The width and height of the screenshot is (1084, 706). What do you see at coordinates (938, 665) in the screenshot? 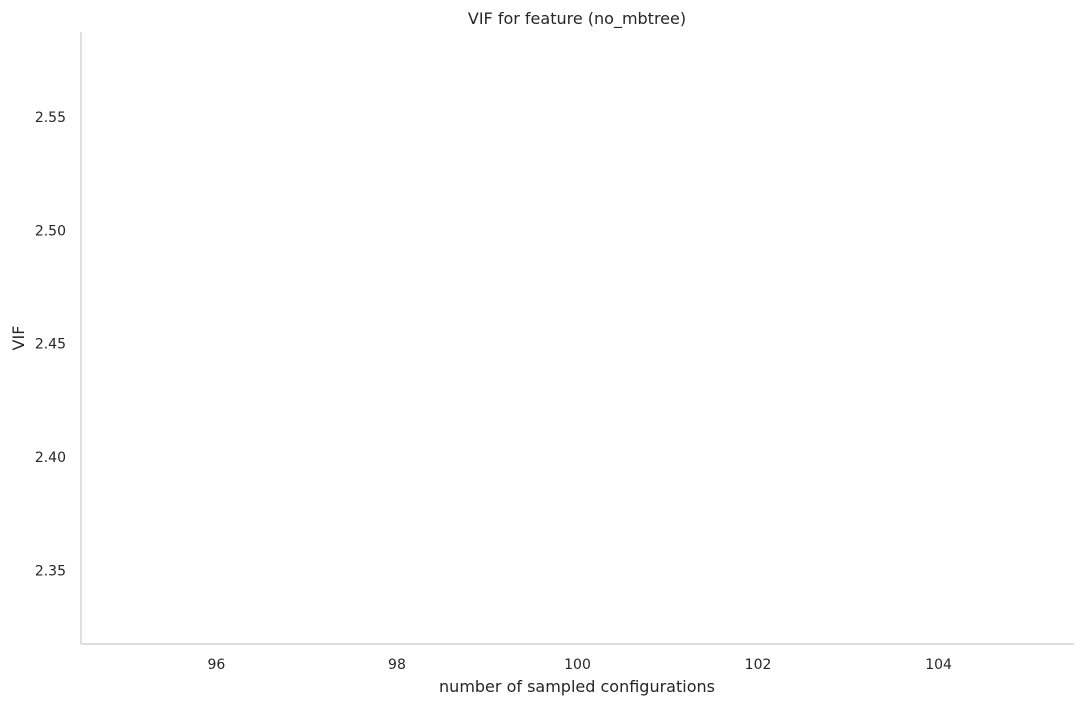
I see `x-tick-label: 104` at bounding box center [938, 665].